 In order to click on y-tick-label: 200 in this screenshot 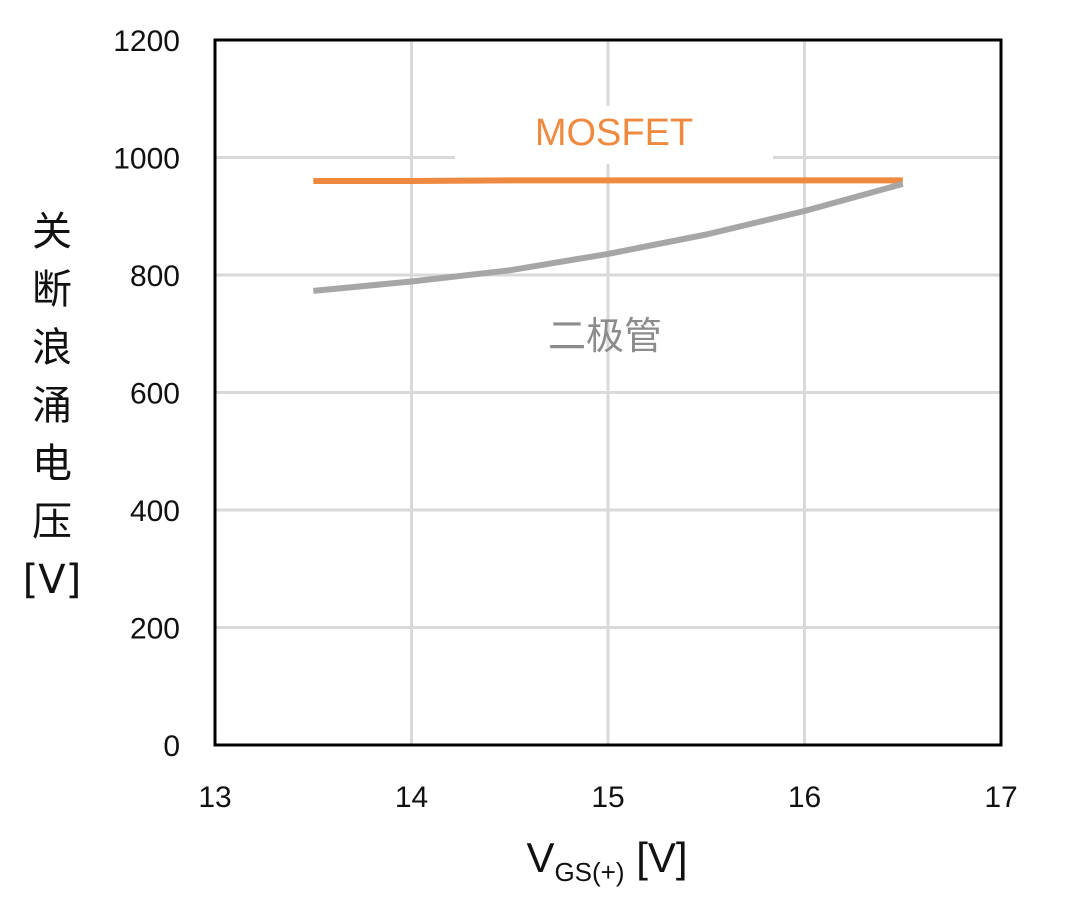, I will do `click(155, 629)`.